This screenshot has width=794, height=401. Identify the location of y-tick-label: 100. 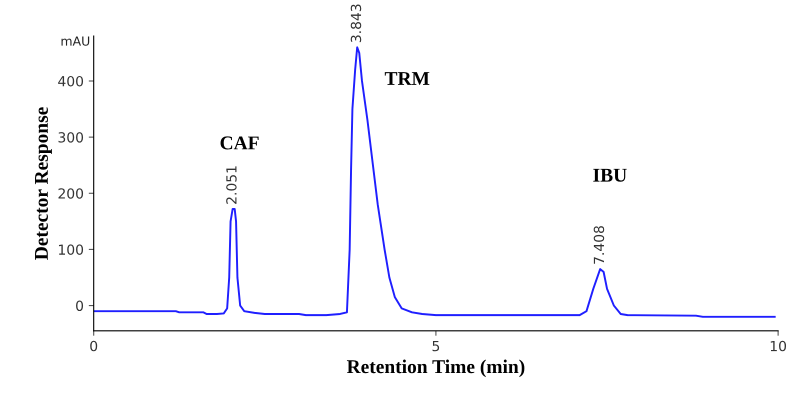
(71, 249).